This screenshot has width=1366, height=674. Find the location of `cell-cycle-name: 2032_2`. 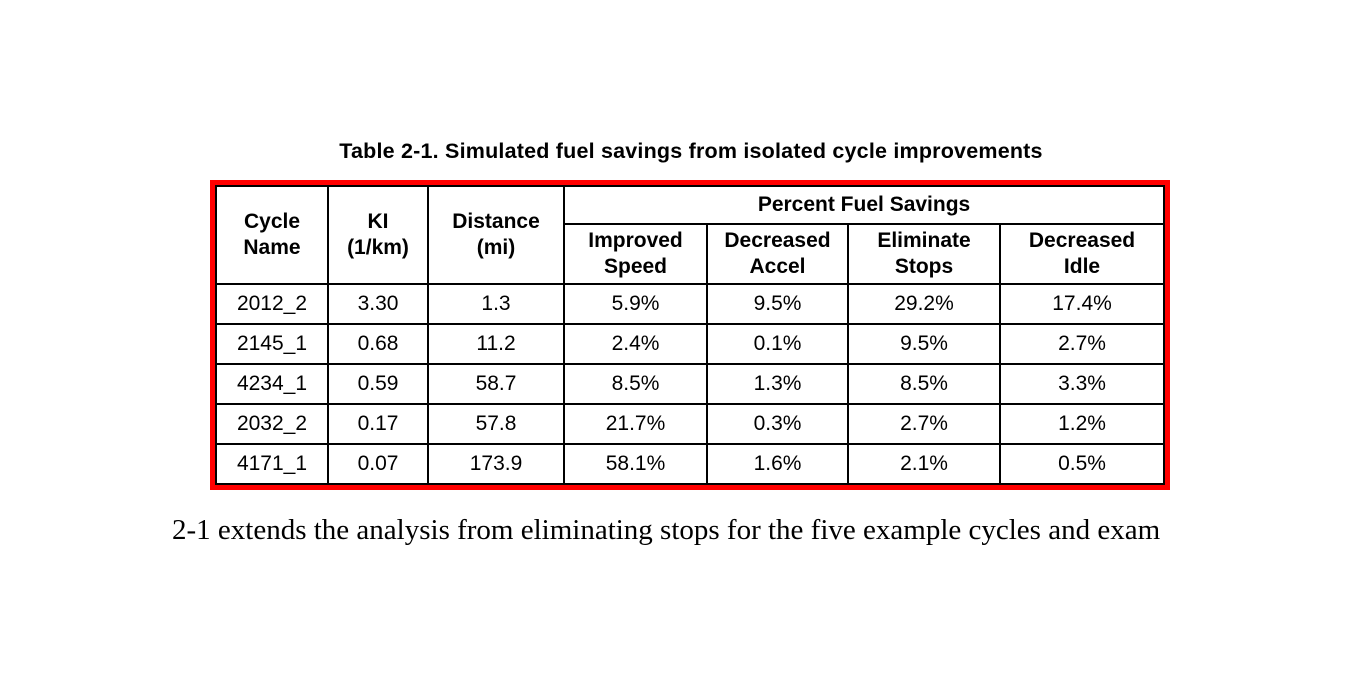

cell-cycle-name: 2032_2 is located at coordinates (272, 424).